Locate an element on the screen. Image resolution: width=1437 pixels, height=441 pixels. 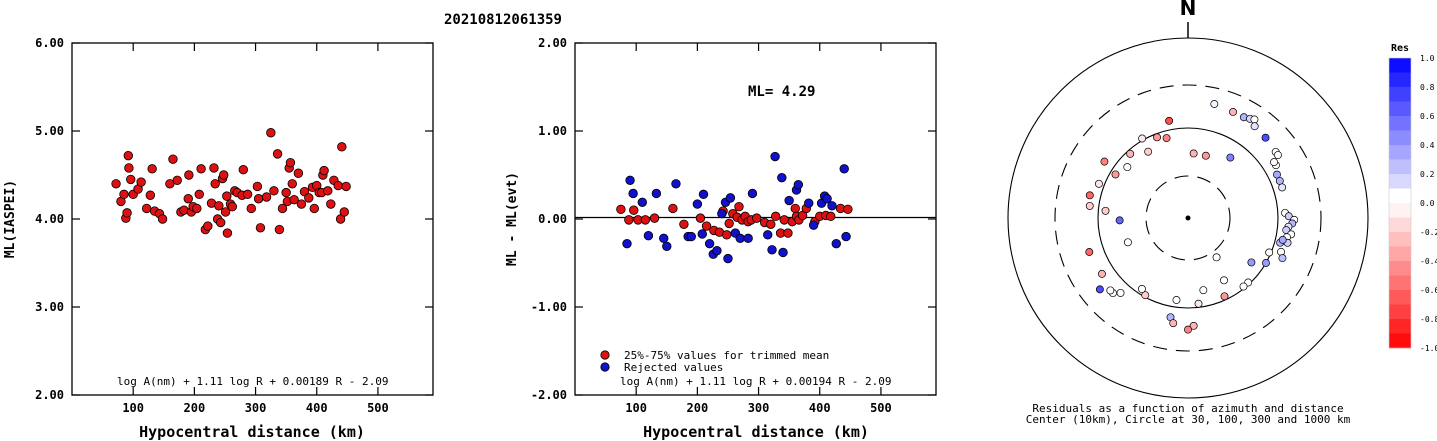
p2-x-tick-label: 100 is located at coordinates (636, 408).